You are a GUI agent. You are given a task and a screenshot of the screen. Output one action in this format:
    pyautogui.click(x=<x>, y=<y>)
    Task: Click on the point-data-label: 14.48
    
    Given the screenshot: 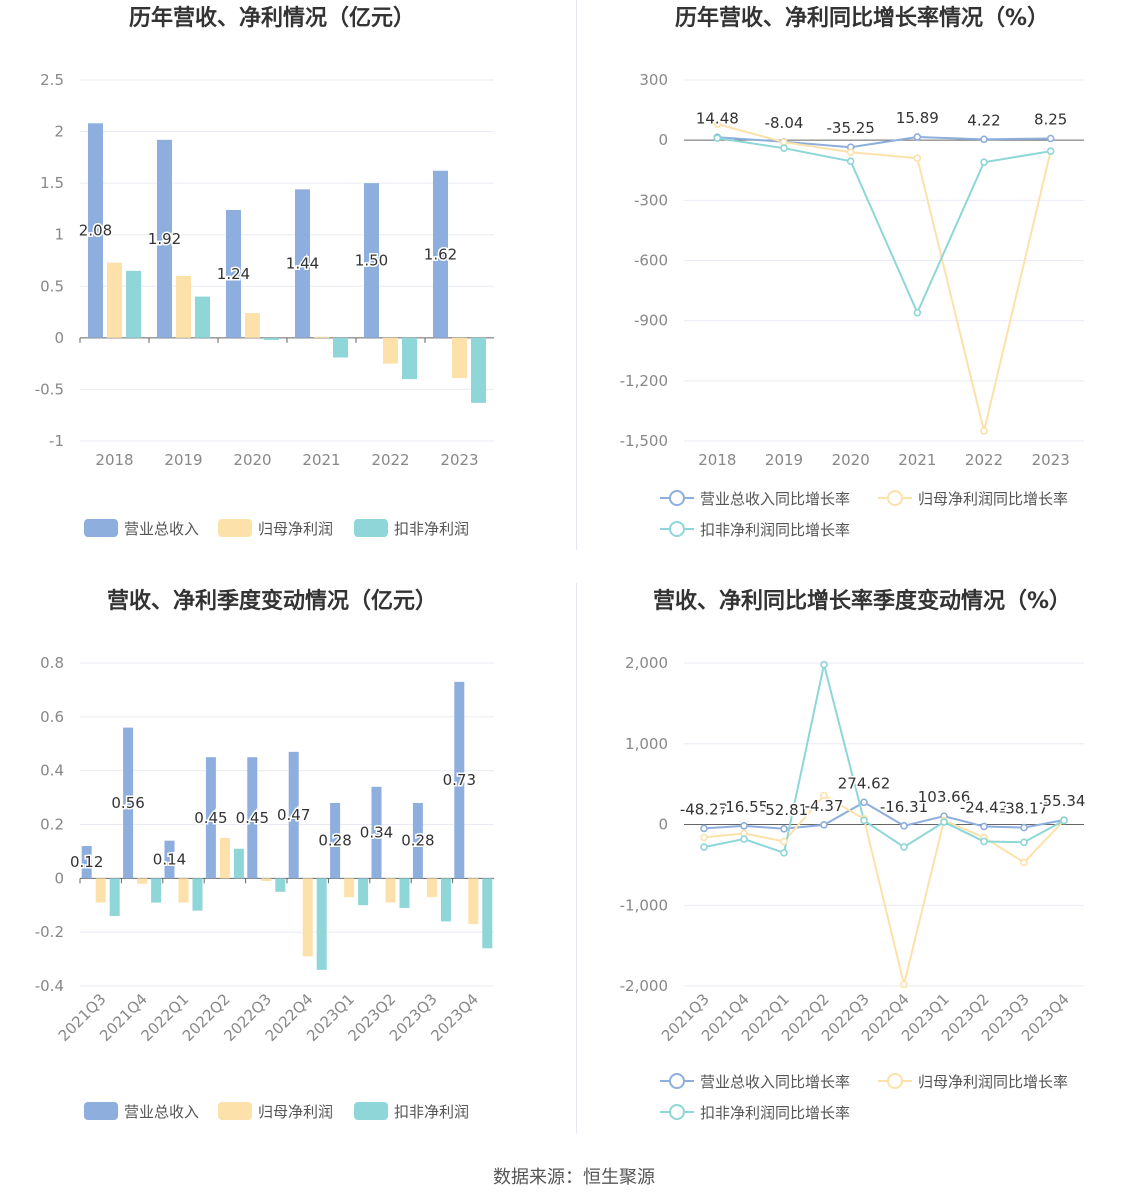 What is the action you would take?
    pyautogui.click(x=717, y=118)
    